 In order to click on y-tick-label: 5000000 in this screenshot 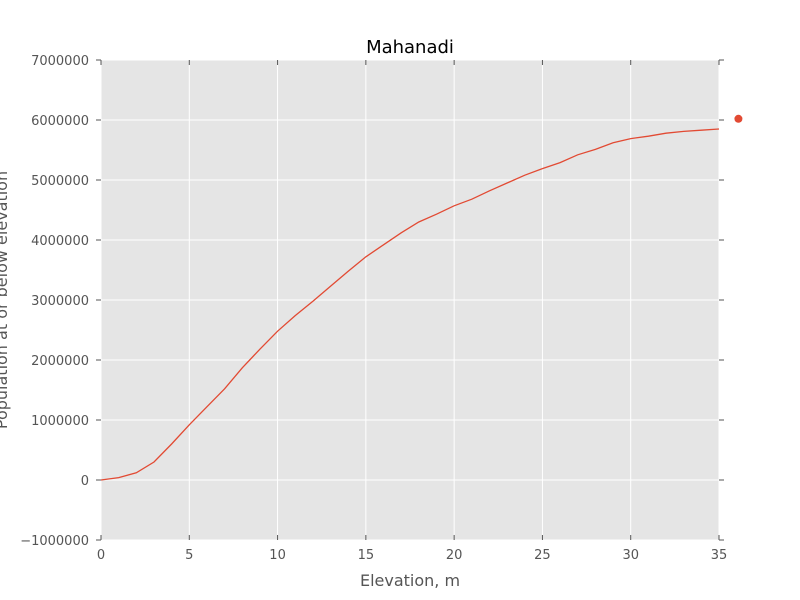, I will do `click(60, 181)`.